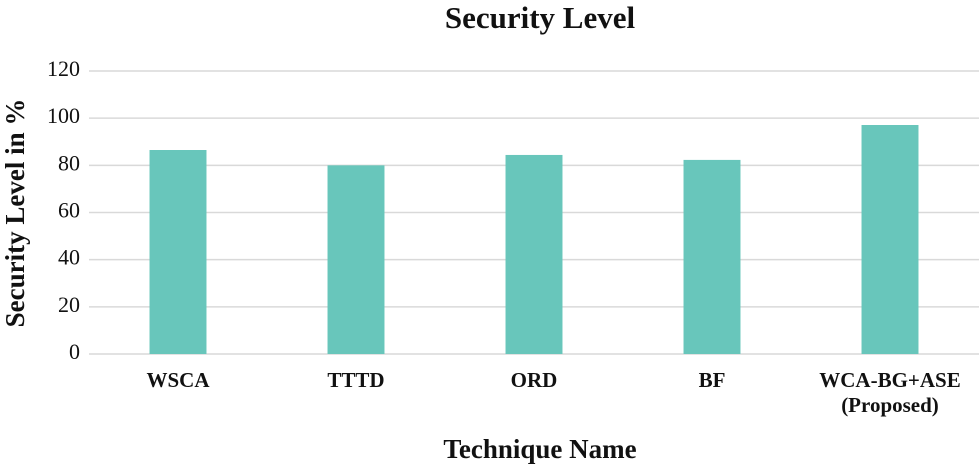 This screenshot has height=470, width=979. Describe the element at coordinates (63, 68) in the screenshot. I see `y-tick-label: 120` at that location.